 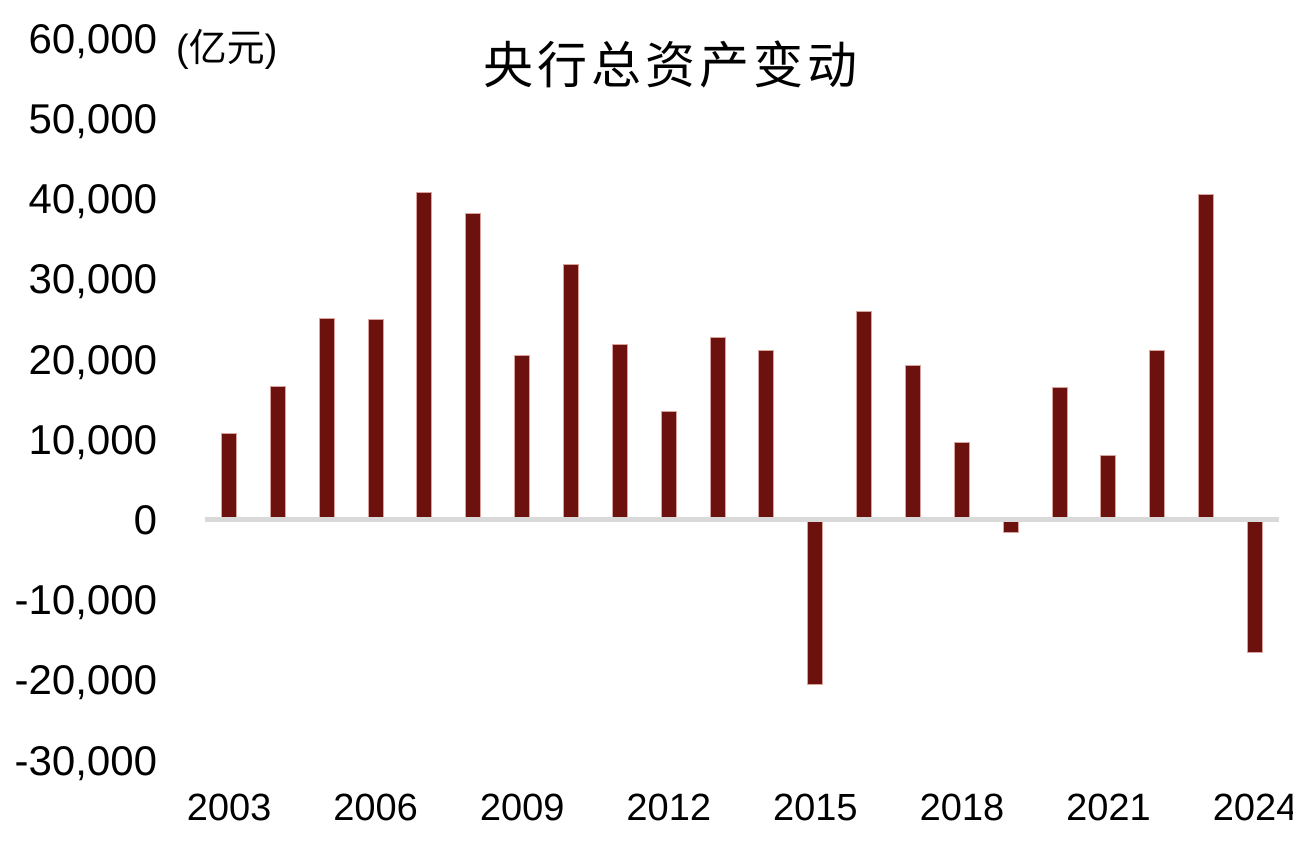 I want to click on bar-2023, so click(x=1206, y=356).